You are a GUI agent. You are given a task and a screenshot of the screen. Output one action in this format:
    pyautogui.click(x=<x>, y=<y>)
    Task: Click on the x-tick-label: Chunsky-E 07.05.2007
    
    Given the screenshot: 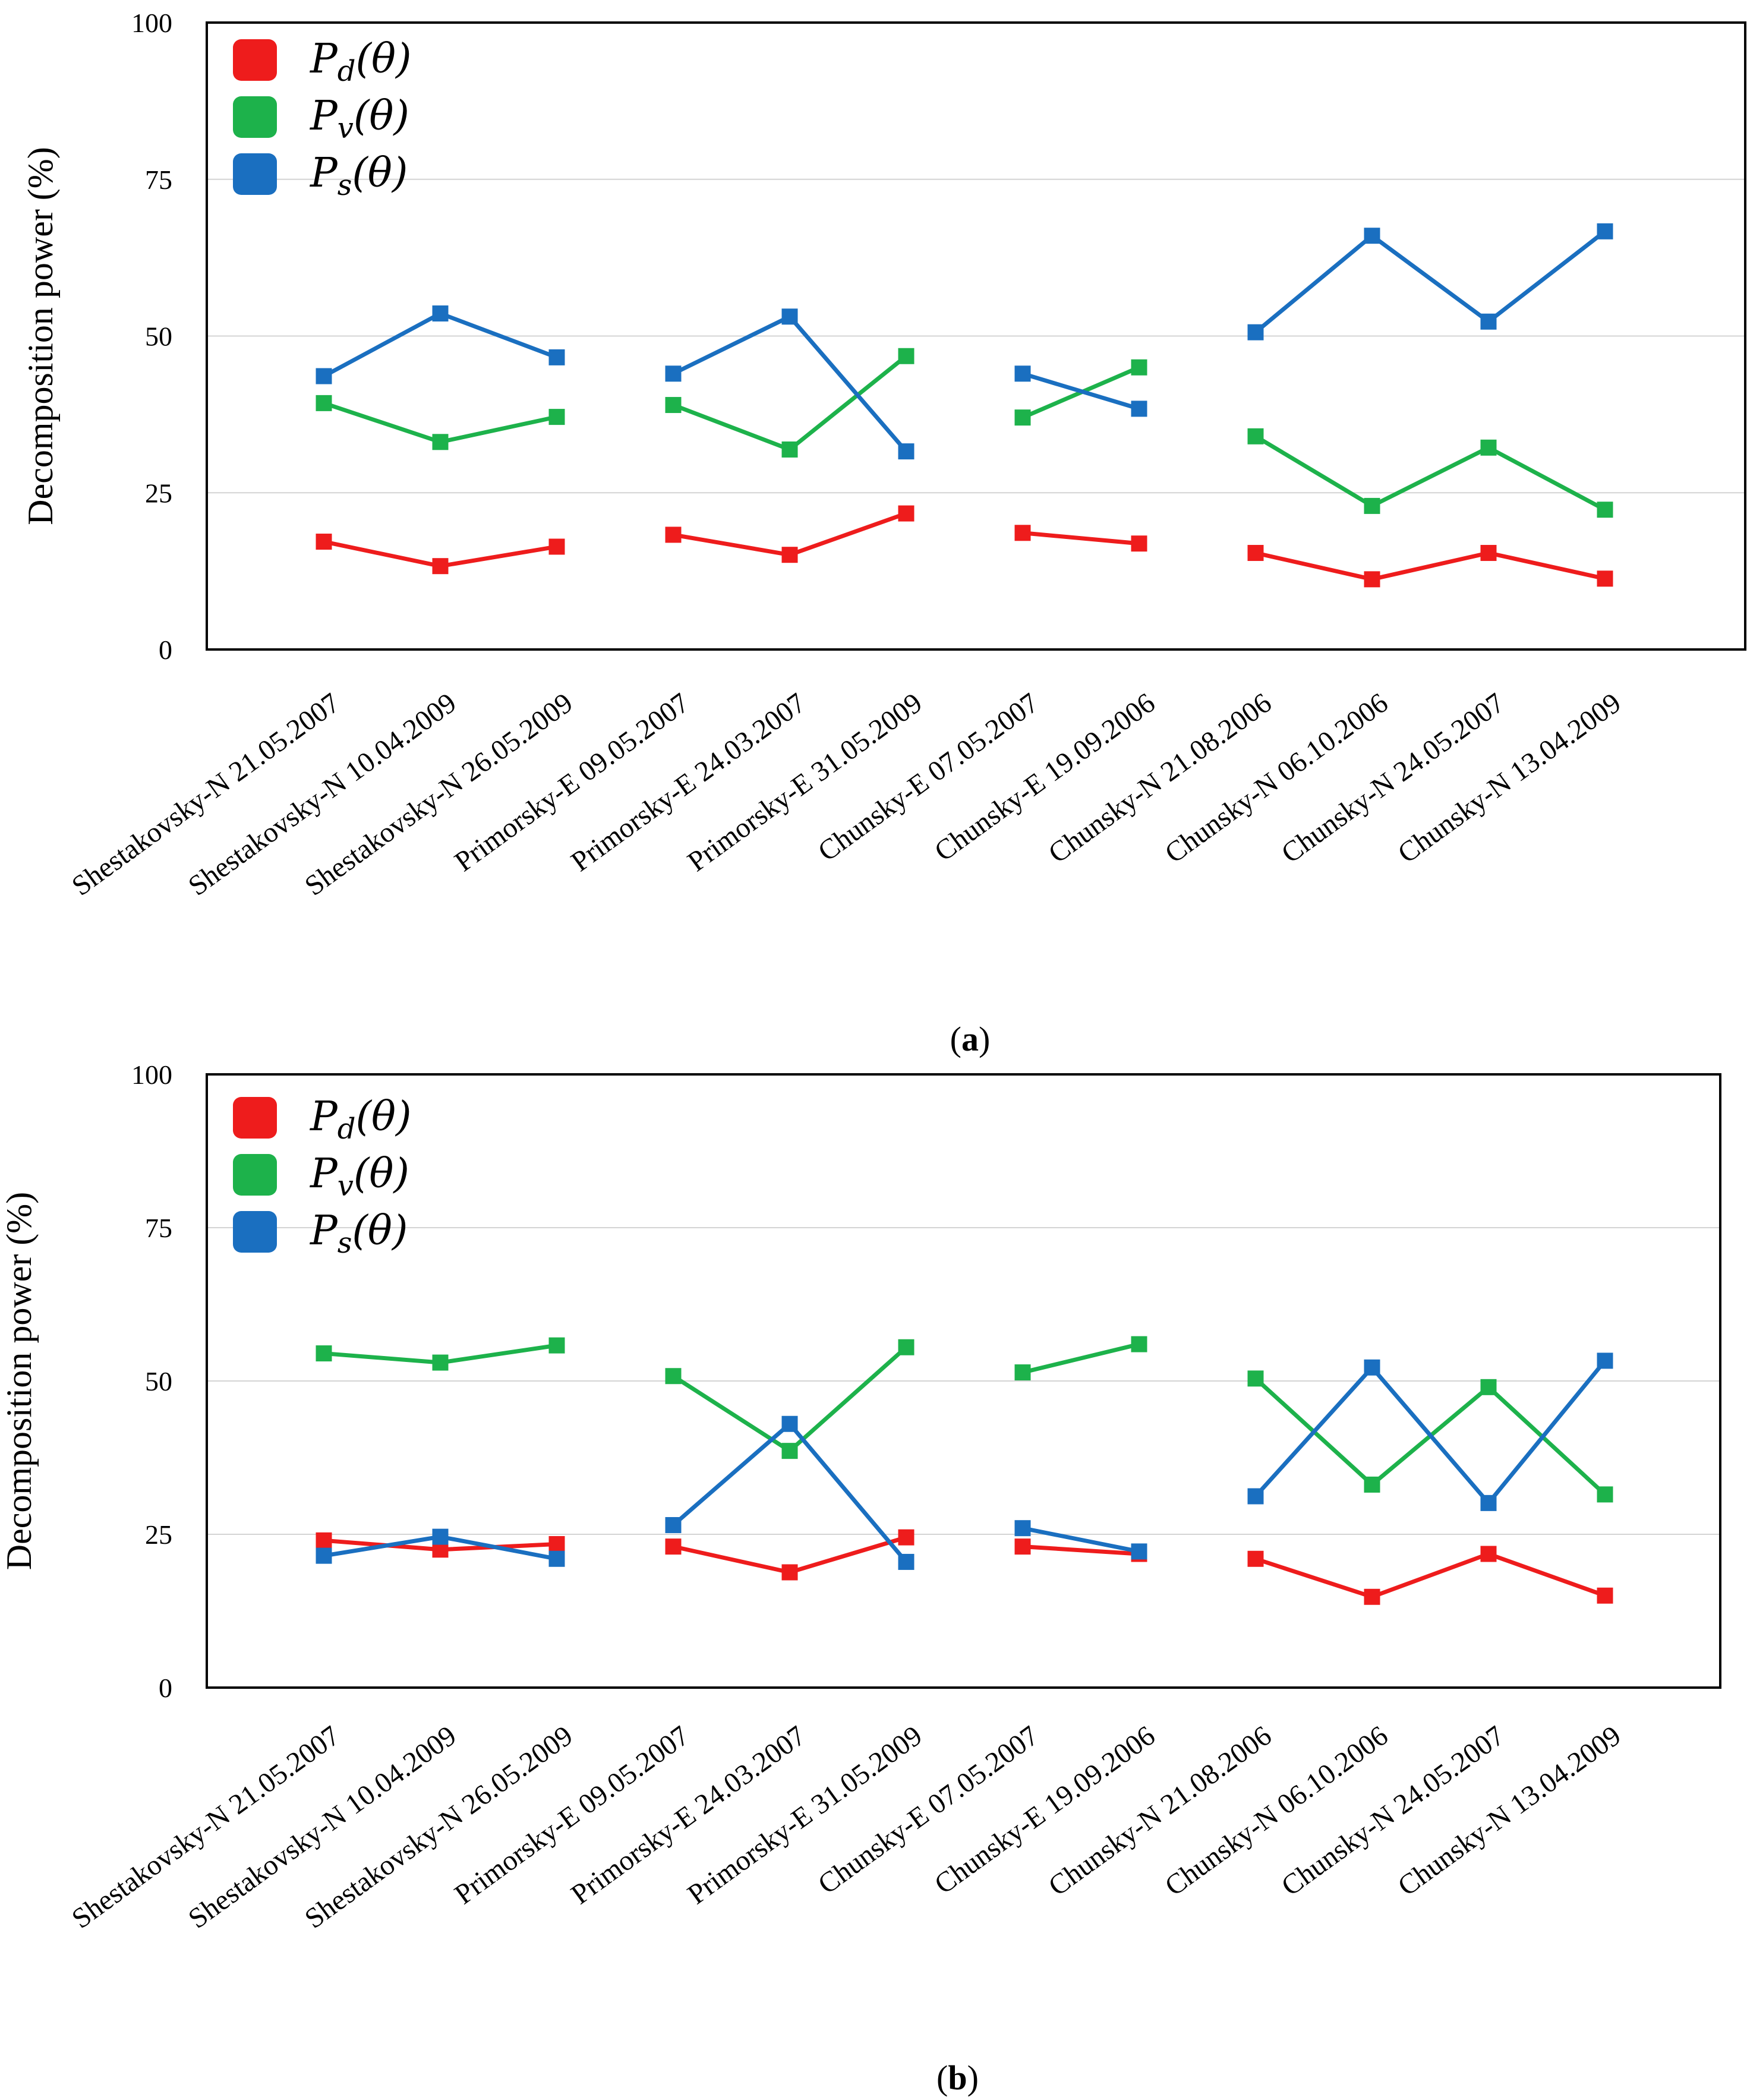 What is the action you would take?
    pyautogui.click(x=928, y=777)
    